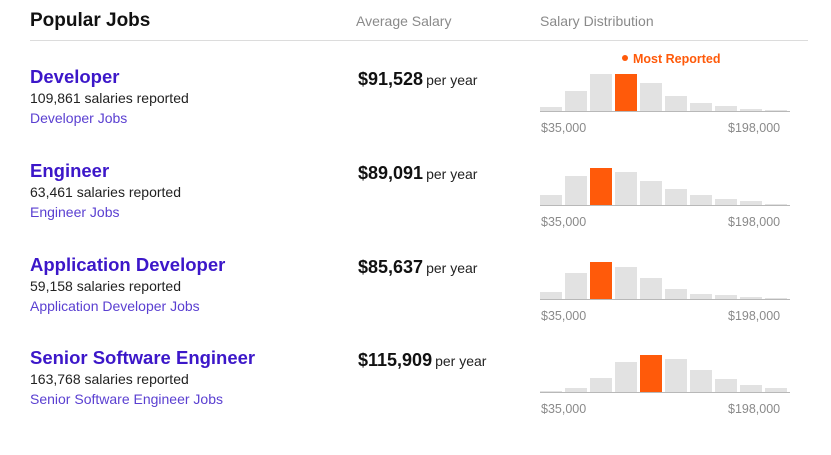 The height and width of the screenshot is (455, 831). Describe the element at coordinates (109, 379) in the screenshot. I see `salaries-reported-count: 163,768 salaries reported` at that location.